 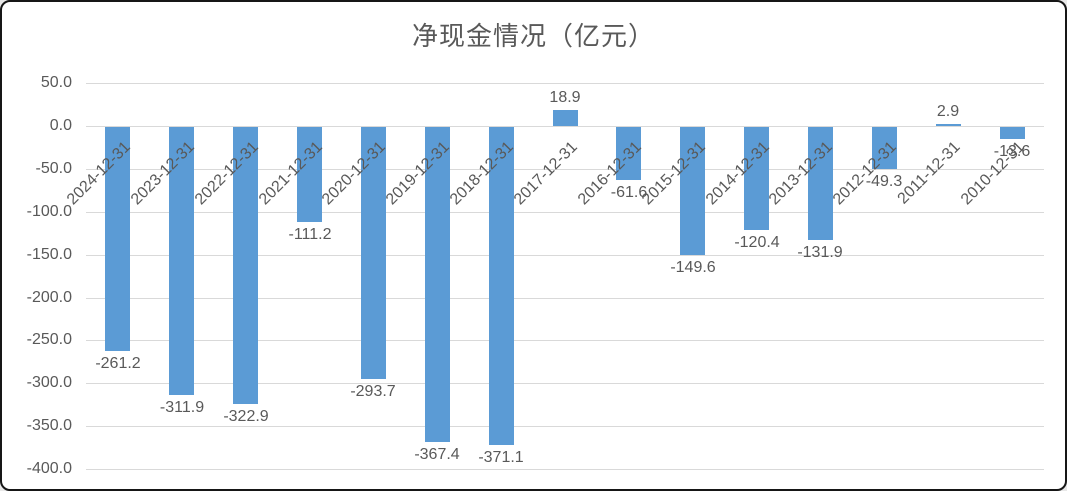 I want to click on x-axis-category-label: 2017-12-31, so click(x=546, y=173).